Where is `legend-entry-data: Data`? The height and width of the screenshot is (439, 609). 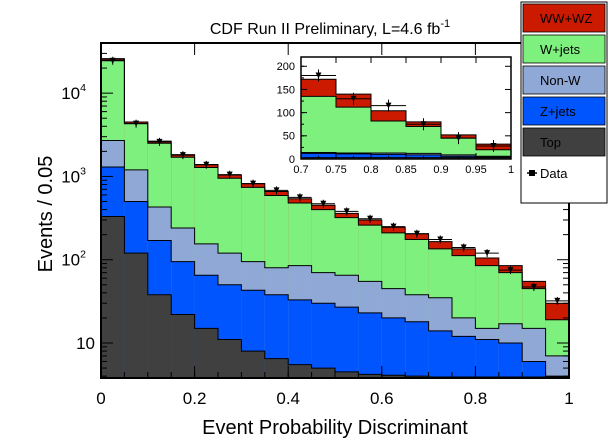
legend-entry-data: Data is located at coordinates (547, 173).